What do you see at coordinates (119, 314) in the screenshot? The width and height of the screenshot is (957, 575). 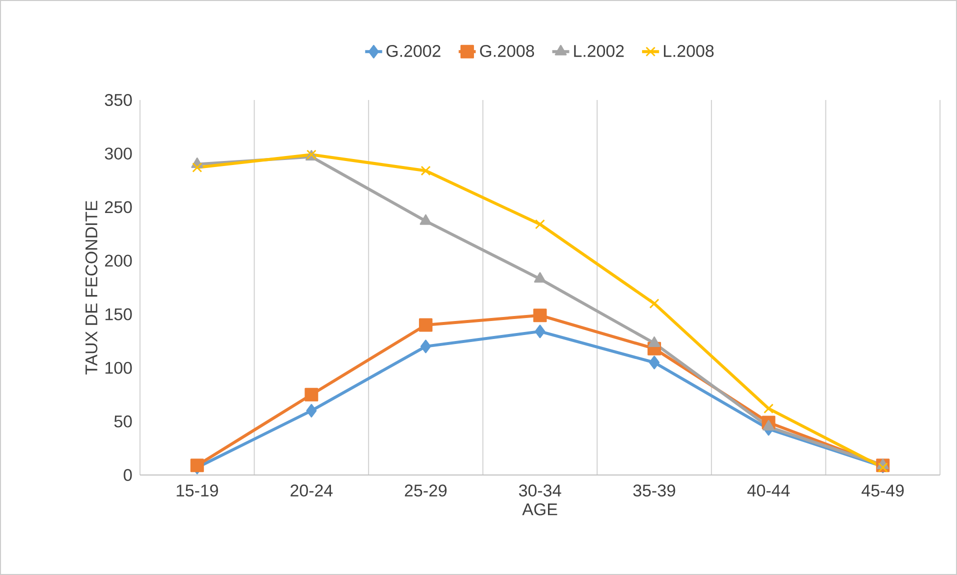 I see `y-tick-label: 150` at bounding box center [119, 314].